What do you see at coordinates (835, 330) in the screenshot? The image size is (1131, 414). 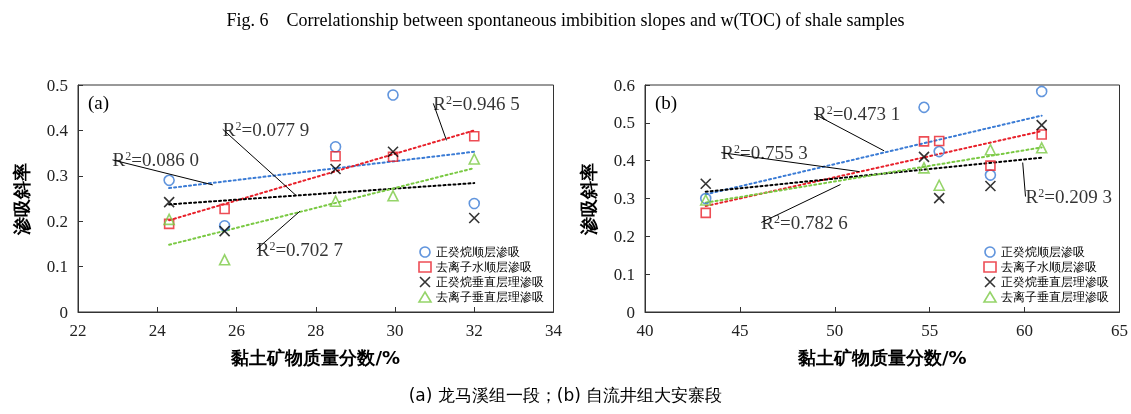 I see `x-tick-label: 50` at bounding box center [835, 330].